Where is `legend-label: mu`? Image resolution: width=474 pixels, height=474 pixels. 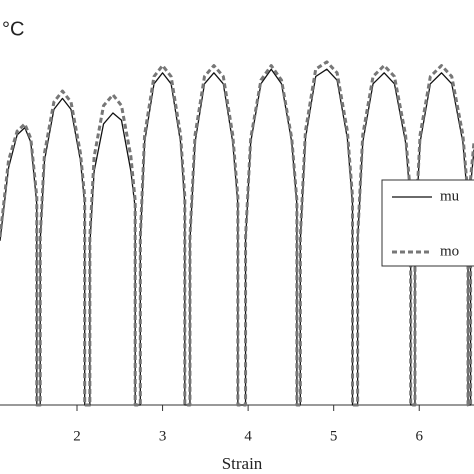 legend-label: mu is located at coordinates (450, 196).